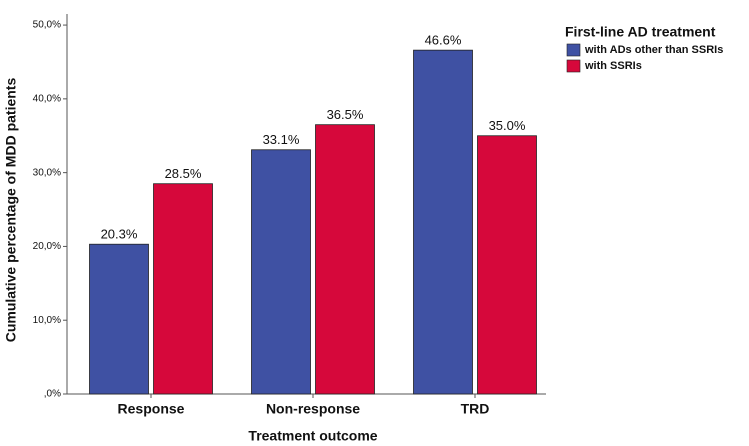 The height and width of the screenshot is (446, 749). I want to click on y-axis-title: Cumulative percentage of MDD patients, so click(11, 210).